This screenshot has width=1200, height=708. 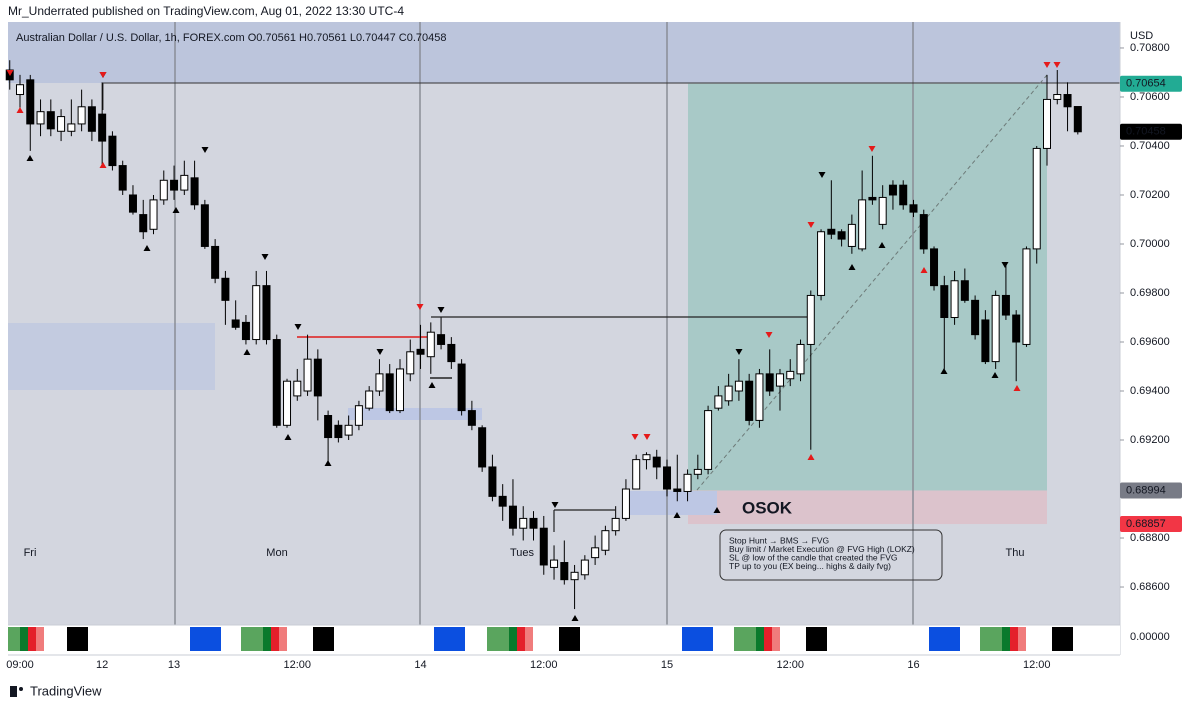 I want to click on annotation-line: Stop Hunt → BMS → FVG, so click(x=779, y=540).